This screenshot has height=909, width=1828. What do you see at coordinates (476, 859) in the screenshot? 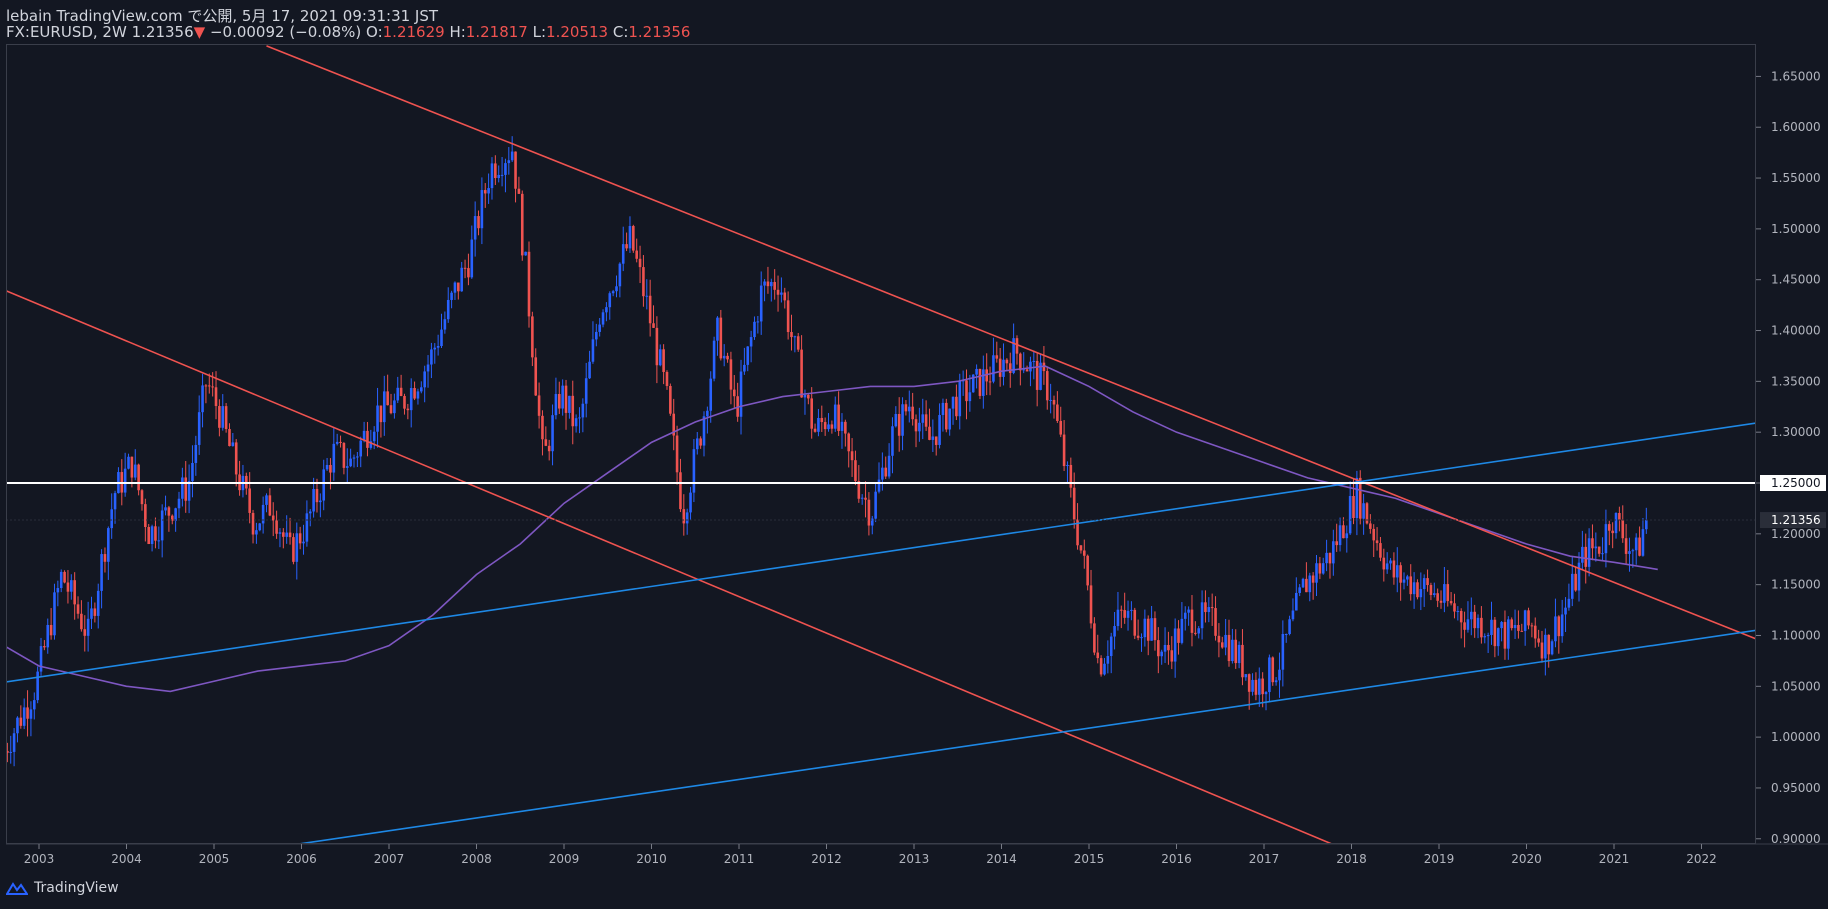
I see `x-tick-label: 2008` at bounding box center [476, 859].